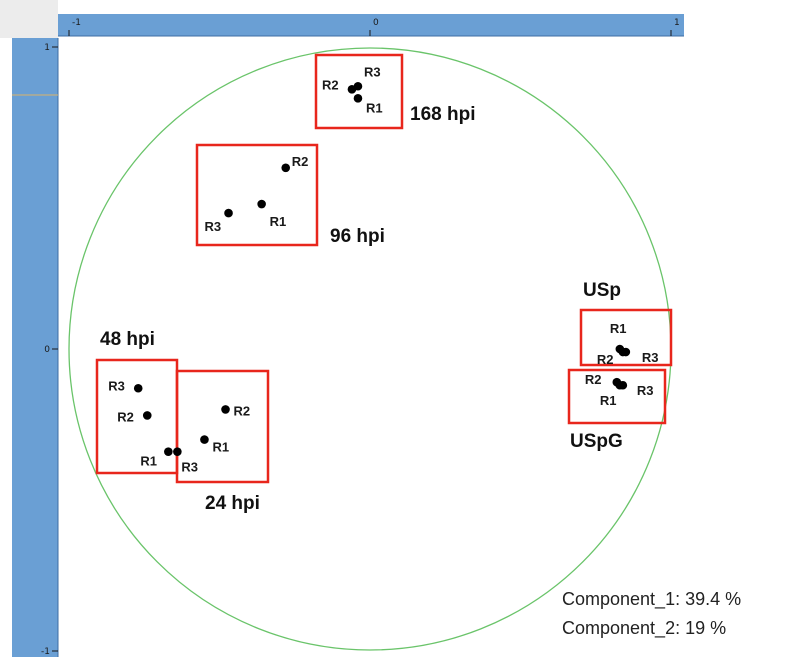 This screenshot has height=657, width=787. What do you see at coordinates (257, 195) in the screenshot?
I see `group-box-96-hpi` at bounding box center [257, 195].